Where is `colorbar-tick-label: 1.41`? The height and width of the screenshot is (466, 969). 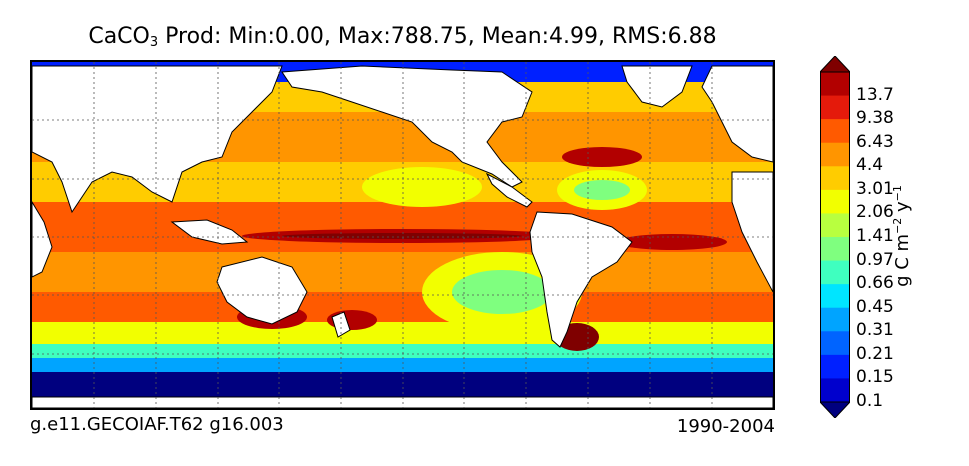
colorbar-tick-label: 1.41 is located at coordinates (875, 236).